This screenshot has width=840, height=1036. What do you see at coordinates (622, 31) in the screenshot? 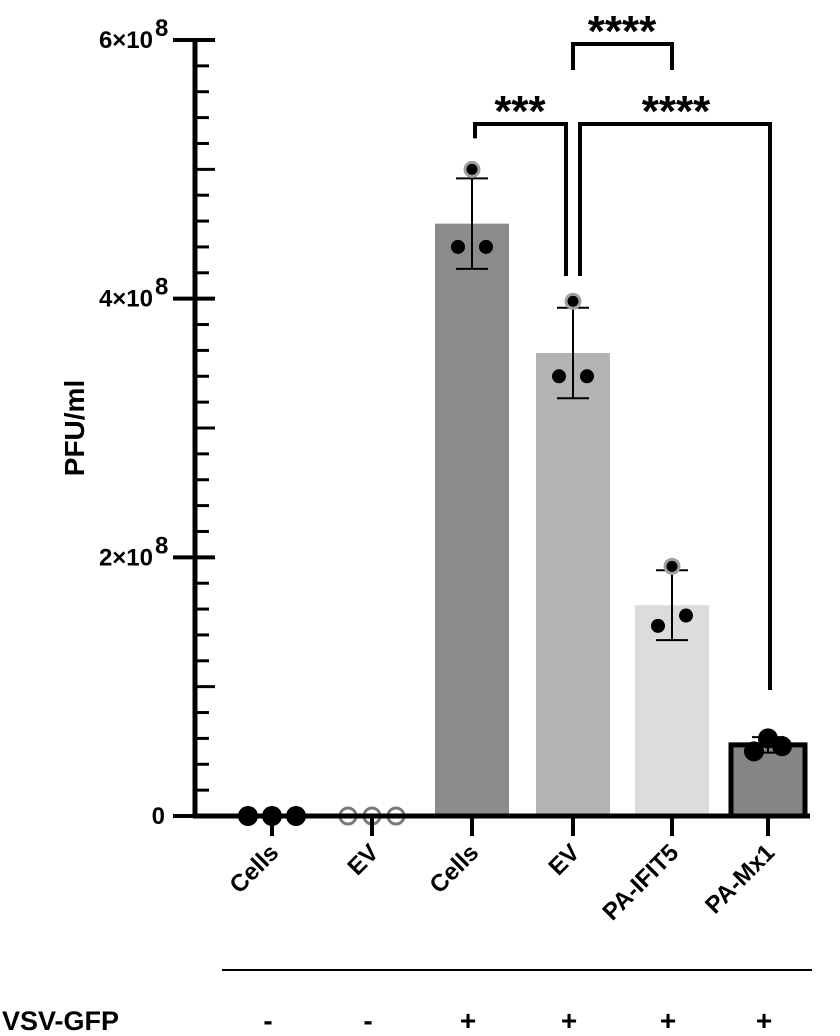
I see `significance-label-2: ****` at bounding box center [622, 31].